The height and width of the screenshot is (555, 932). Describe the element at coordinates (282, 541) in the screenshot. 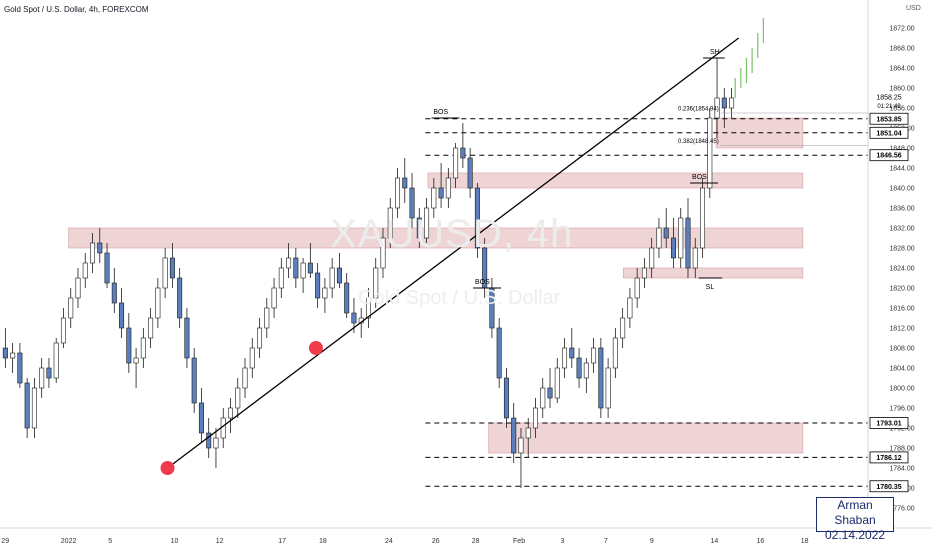

I see `time-tick-label: 17` at that location.